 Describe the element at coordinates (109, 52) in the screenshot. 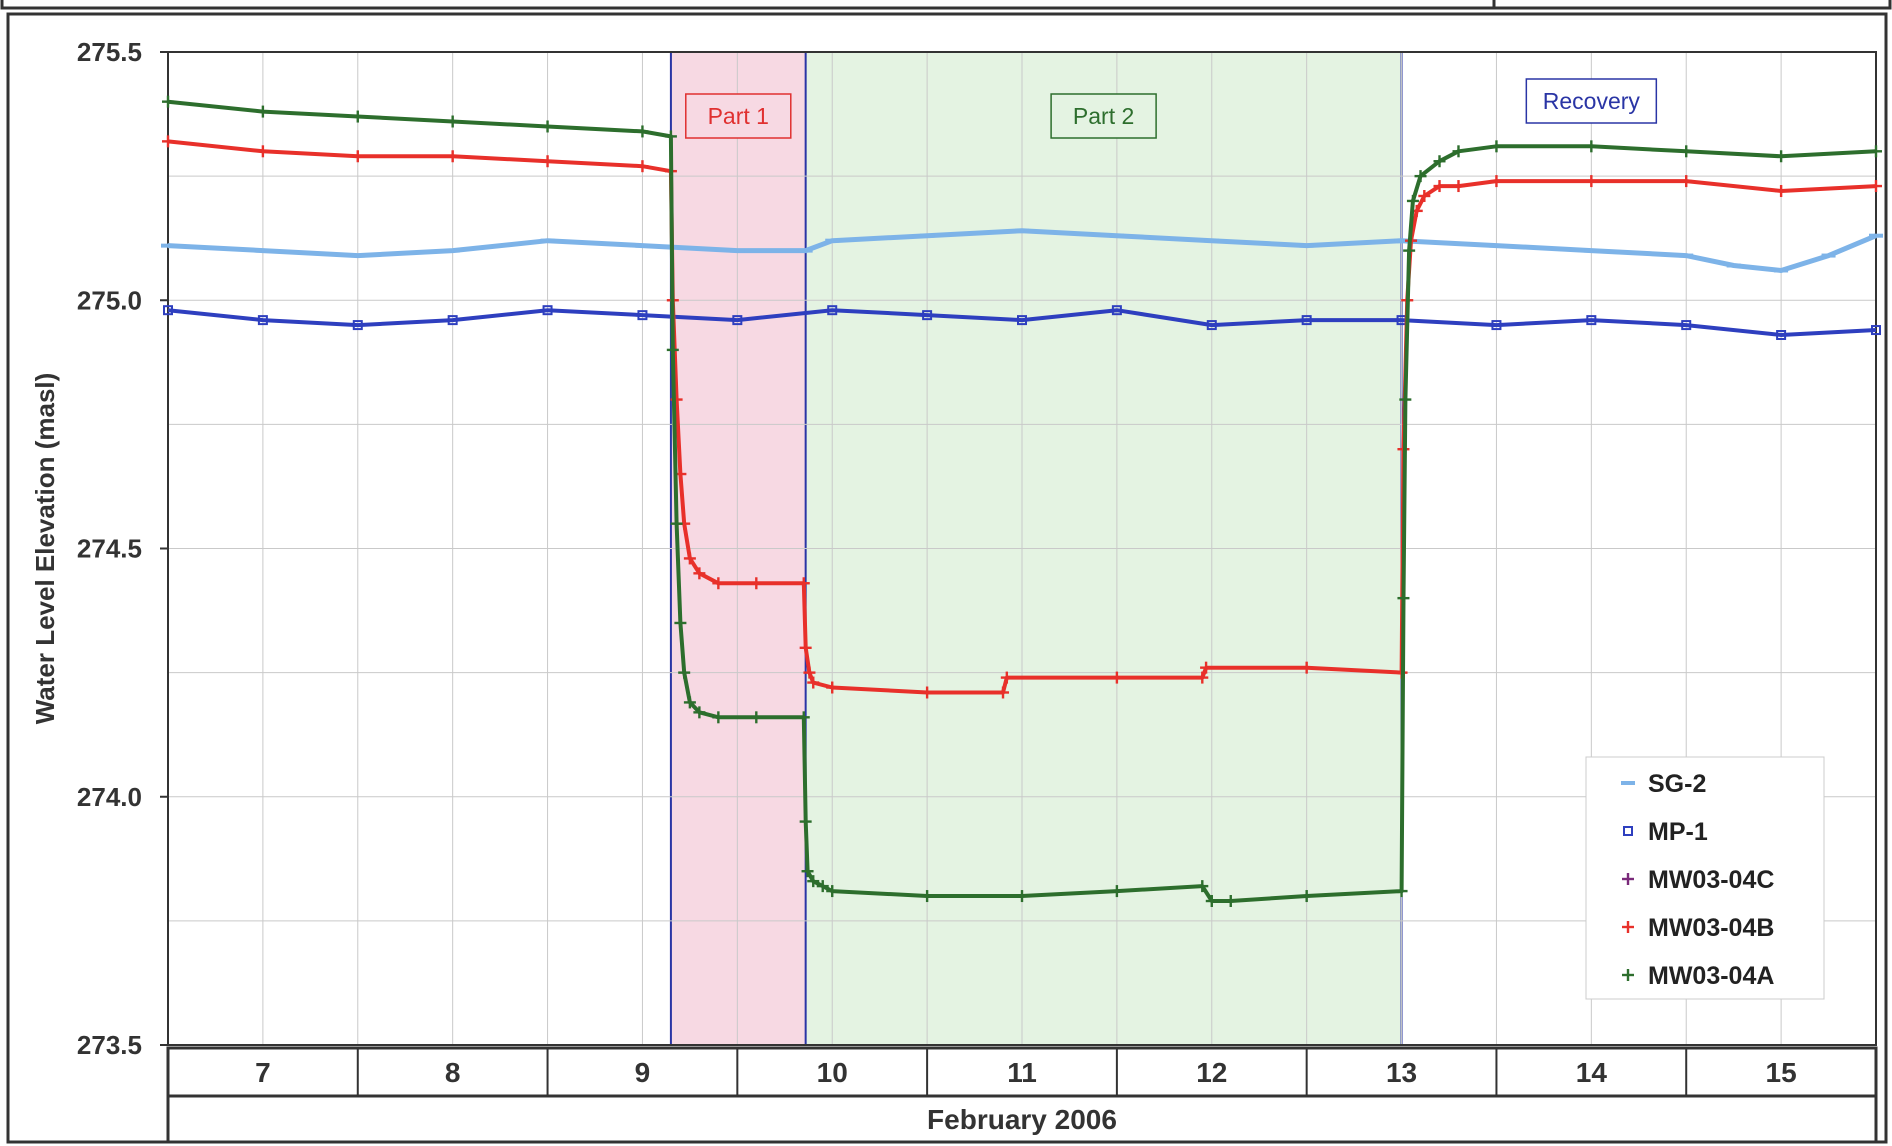

I see `y-tick-label: 275.5` at that location.